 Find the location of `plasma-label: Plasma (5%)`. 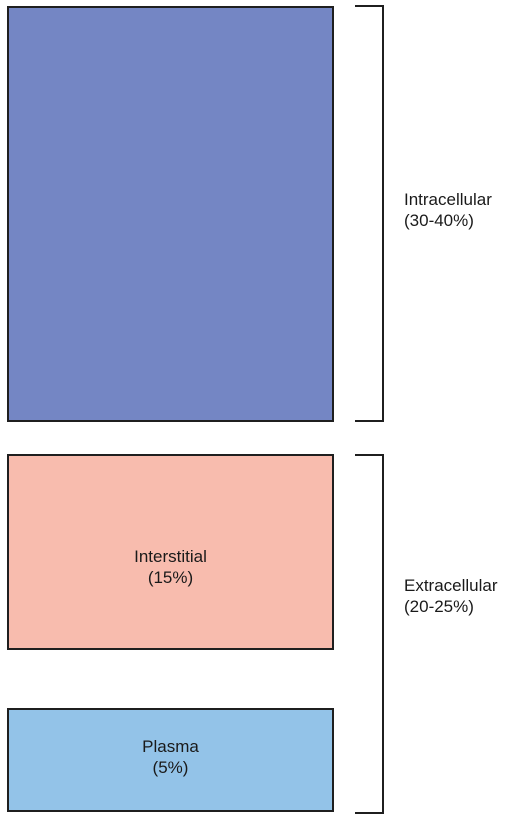

plasma-label: Plasma (5%) is located at coordinates (170, 757).